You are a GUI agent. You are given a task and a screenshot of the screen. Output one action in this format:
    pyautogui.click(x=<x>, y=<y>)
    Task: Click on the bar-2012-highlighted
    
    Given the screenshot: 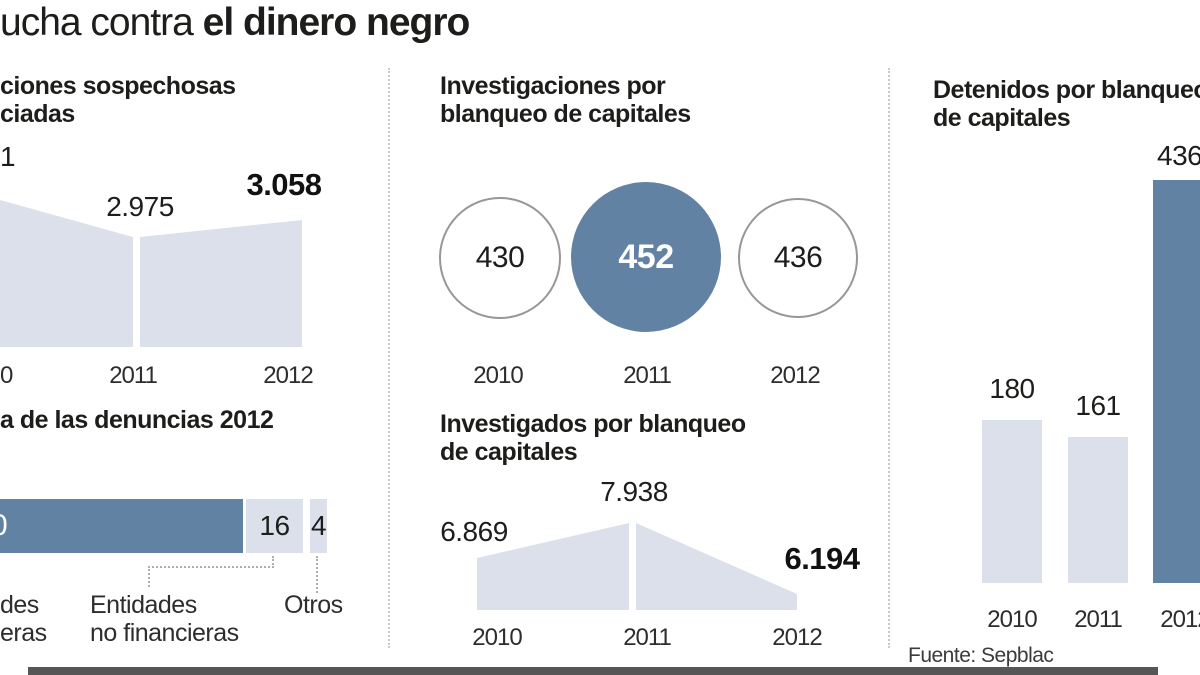 What is the action you would take?
    pyautogui.click(x=1176, y=381)
    